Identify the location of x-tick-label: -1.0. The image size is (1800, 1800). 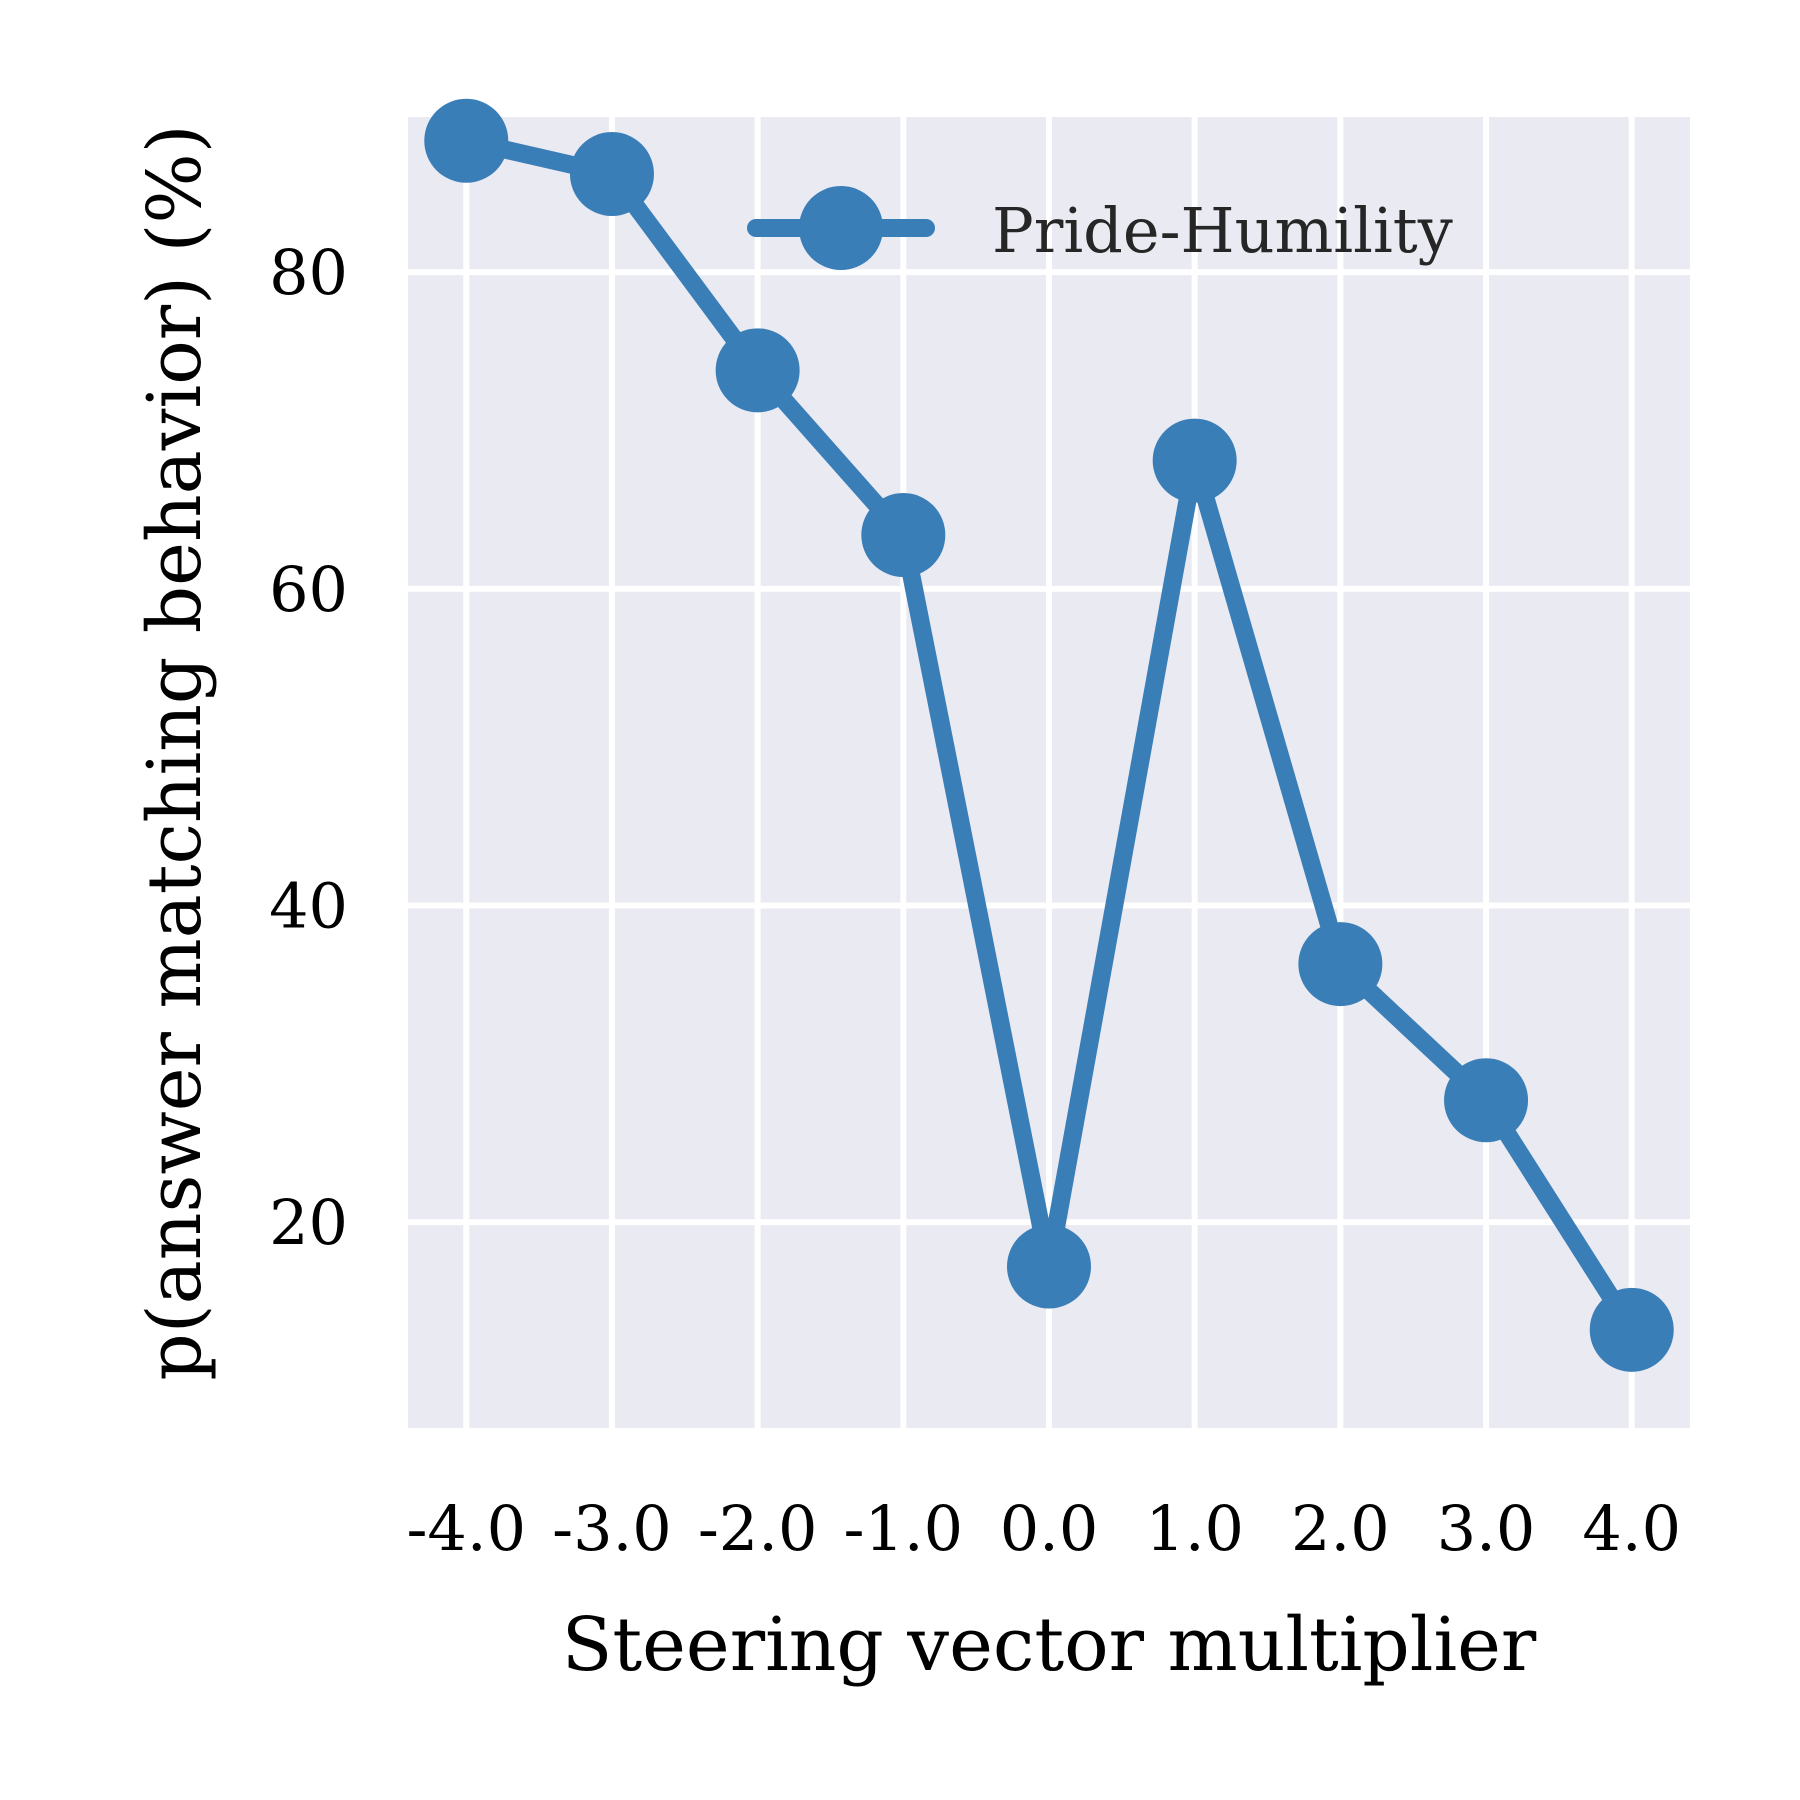
(904, 1528).